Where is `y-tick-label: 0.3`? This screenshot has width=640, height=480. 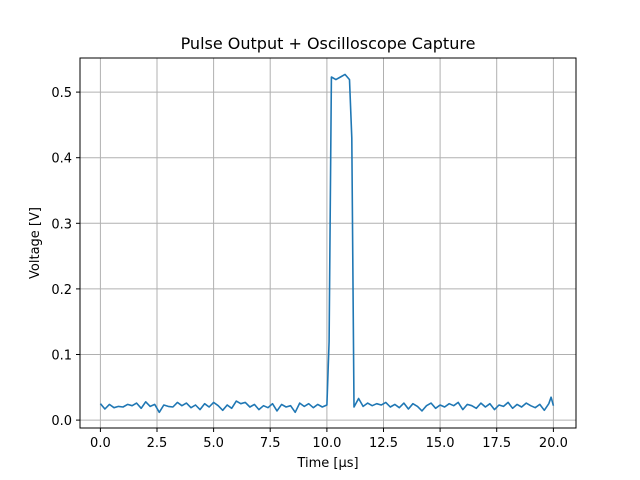
y-tick-label: 0.3 is located at coordinates (61, 224).